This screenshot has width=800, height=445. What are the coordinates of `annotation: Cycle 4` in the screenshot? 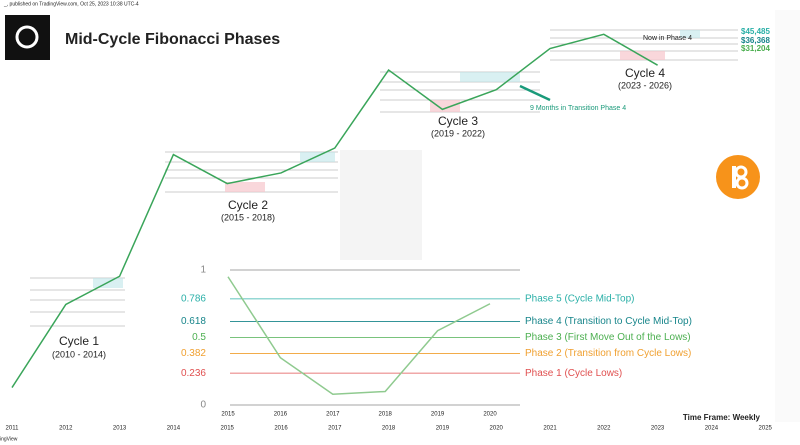 It's located at (645, 73).